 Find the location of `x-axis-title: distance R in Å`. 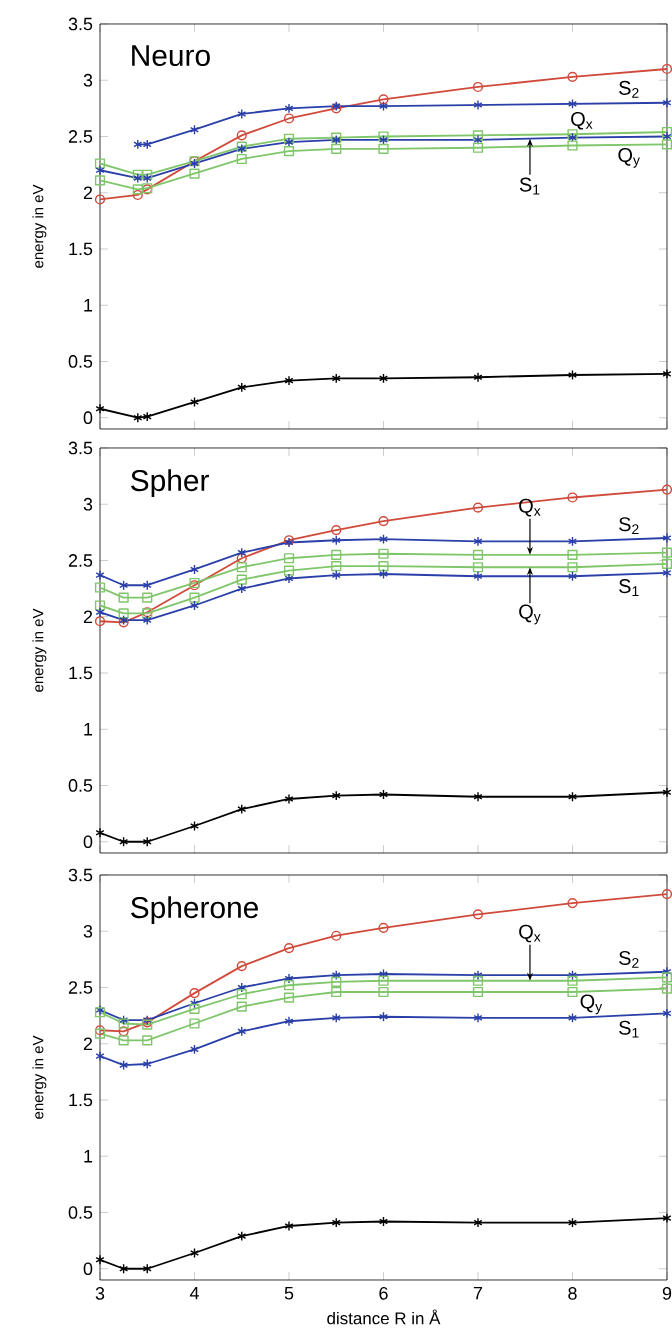

x-axis-title: distance R in Å is located at coordinates (384, 1317).